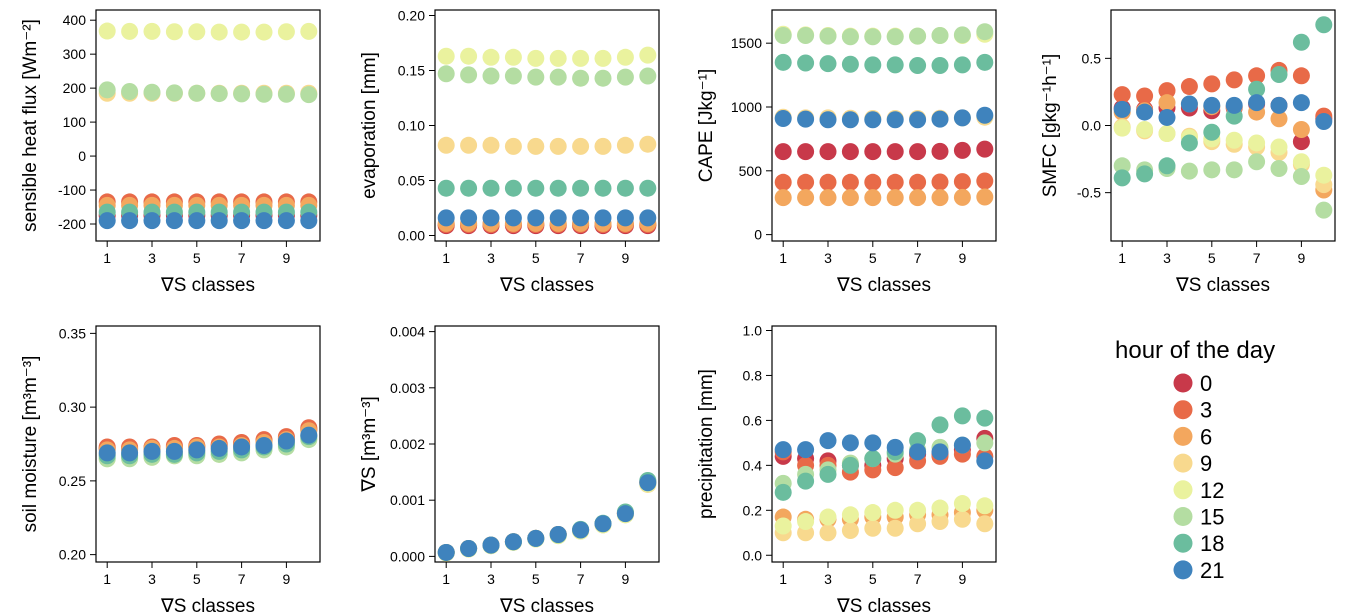 The width and height of the screenshot is (1348, 612). What do you see at coordinates (1212, 543) in the screenshot?
I see `legend-label: 18` at bounding box center [1212, 543].